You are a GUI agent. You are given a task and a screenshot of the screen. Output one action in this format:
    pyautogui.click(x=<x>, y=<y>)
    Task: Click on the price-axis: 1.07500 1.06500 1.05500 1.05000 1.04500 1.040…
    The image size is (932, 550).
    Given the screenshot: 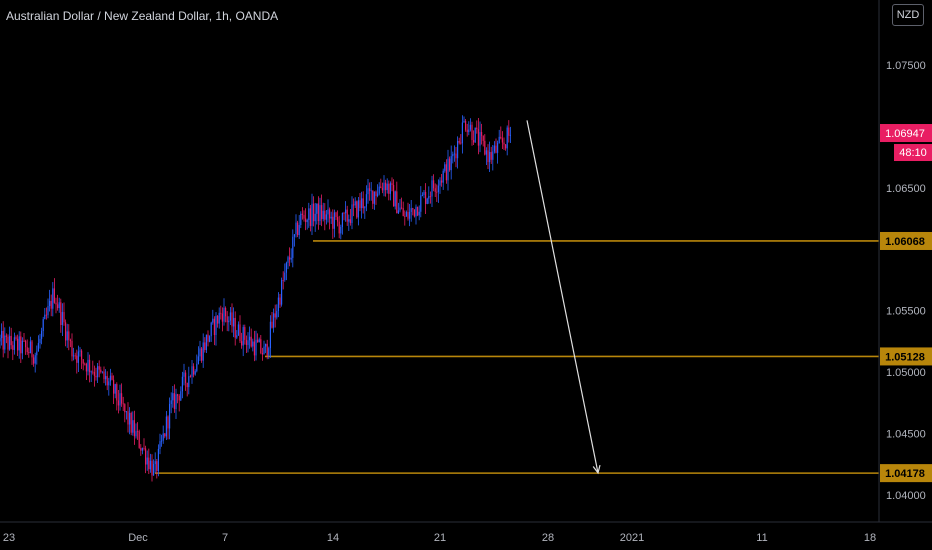 What is the action you would take?
    pyautogui.click(x=906, y=281)
    